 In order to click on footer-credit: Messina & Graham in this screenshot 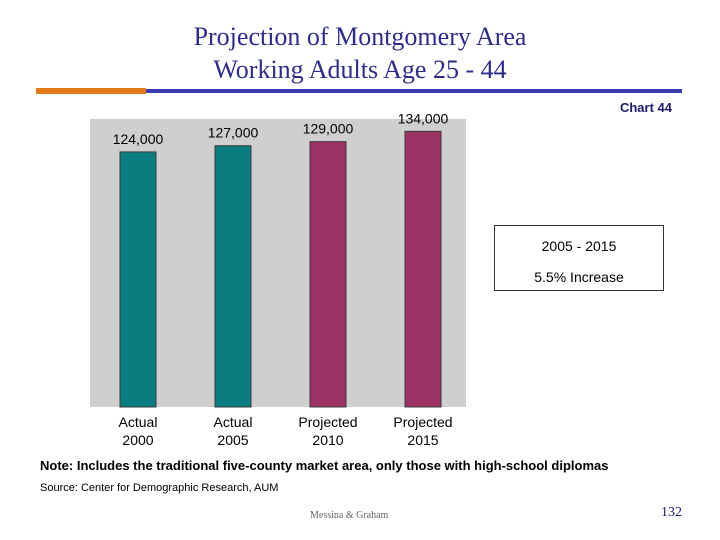, I will do `click(349, 515)`.